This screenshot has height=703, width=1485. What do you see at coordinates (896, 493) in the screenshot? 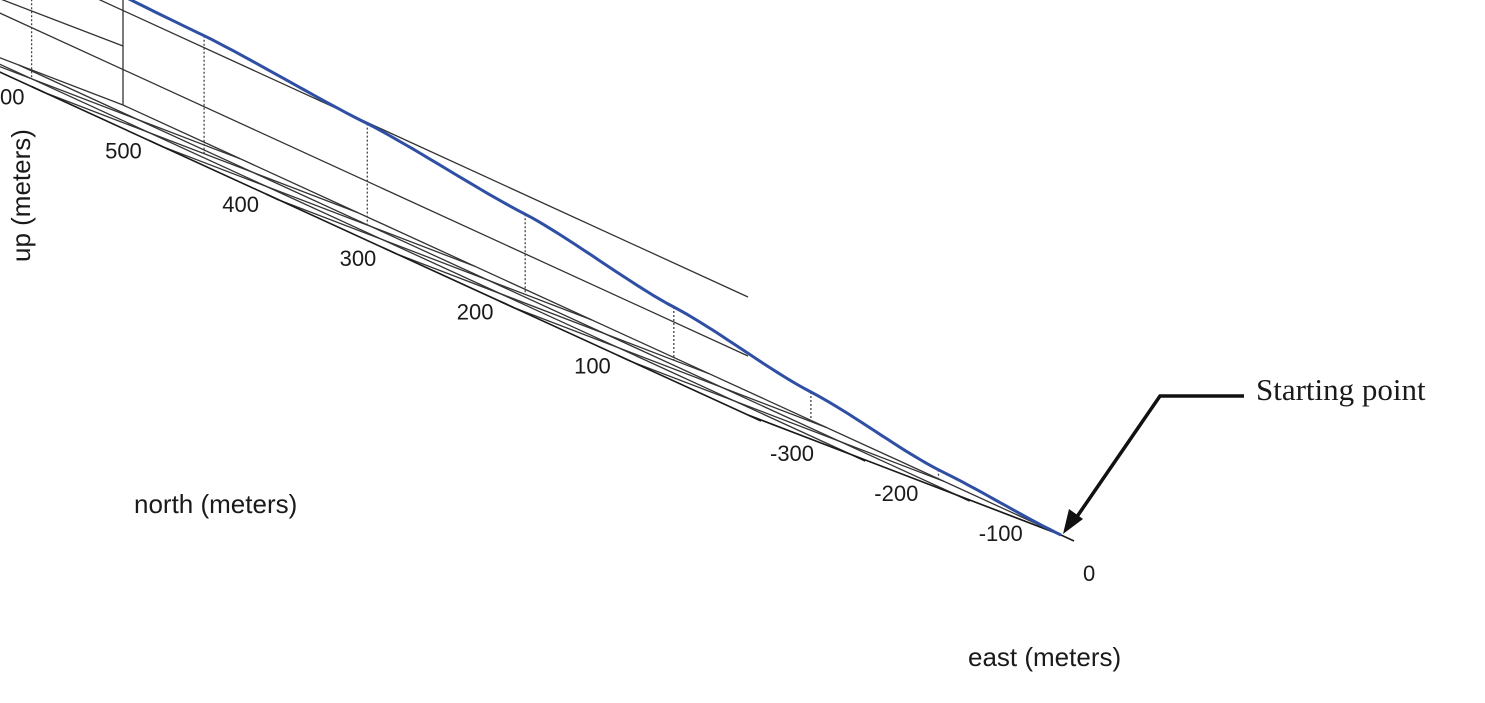
I see `x-tick-label: -200` at bounding box center [896, 493].